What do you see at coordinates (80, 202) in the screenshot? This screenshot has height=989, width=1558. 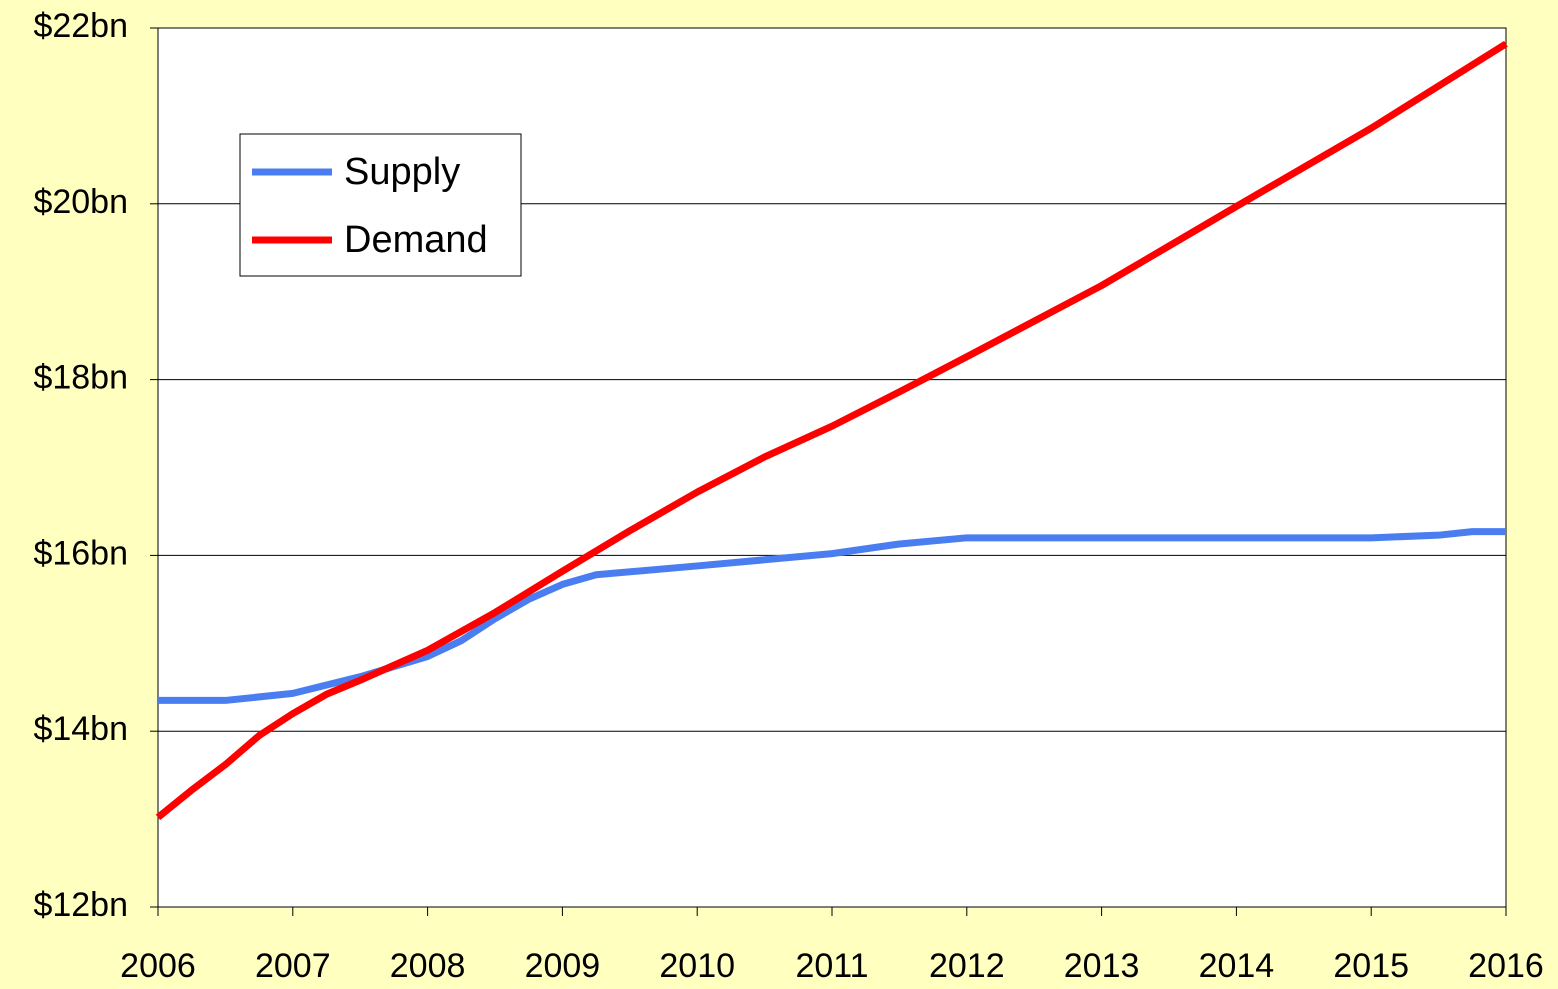 I see `y-tick-label: $20bn` at bounding box center [80, 202].